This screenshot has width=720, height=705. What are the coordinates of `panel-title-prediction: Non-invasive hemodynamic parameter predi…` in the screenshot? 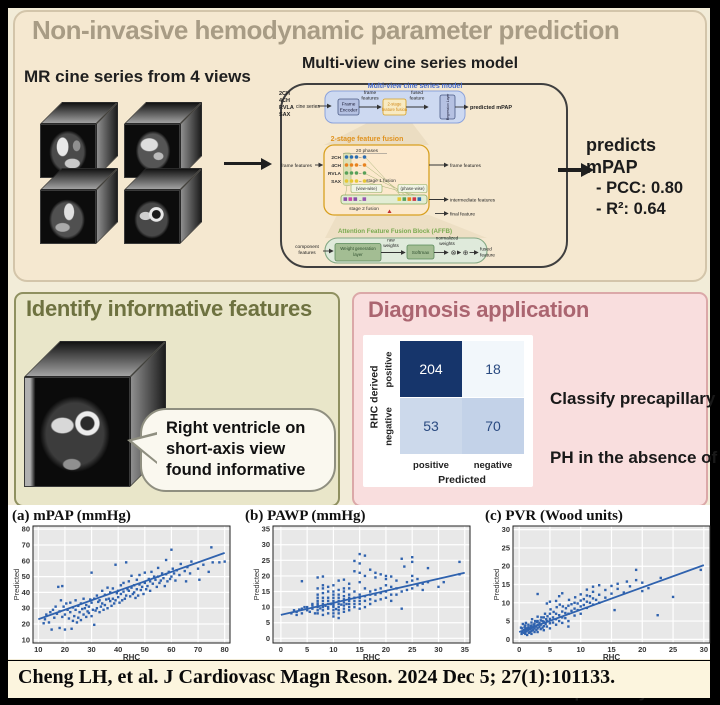 It's located at (326, 30).